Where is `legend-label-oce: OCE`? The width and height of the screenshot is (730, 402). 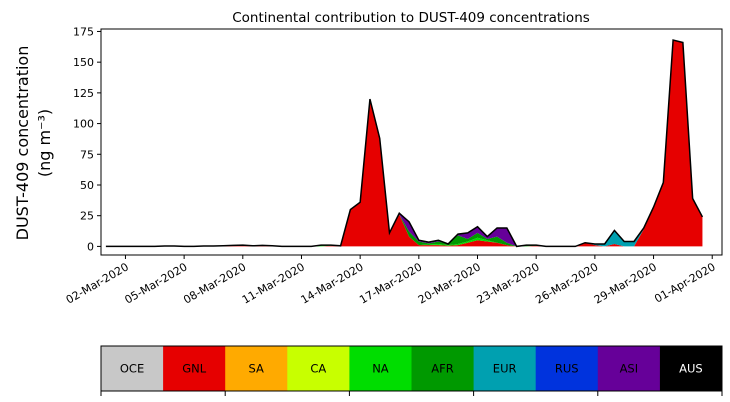 legend-label-oce: OCE is located at coordinates (132, 369).